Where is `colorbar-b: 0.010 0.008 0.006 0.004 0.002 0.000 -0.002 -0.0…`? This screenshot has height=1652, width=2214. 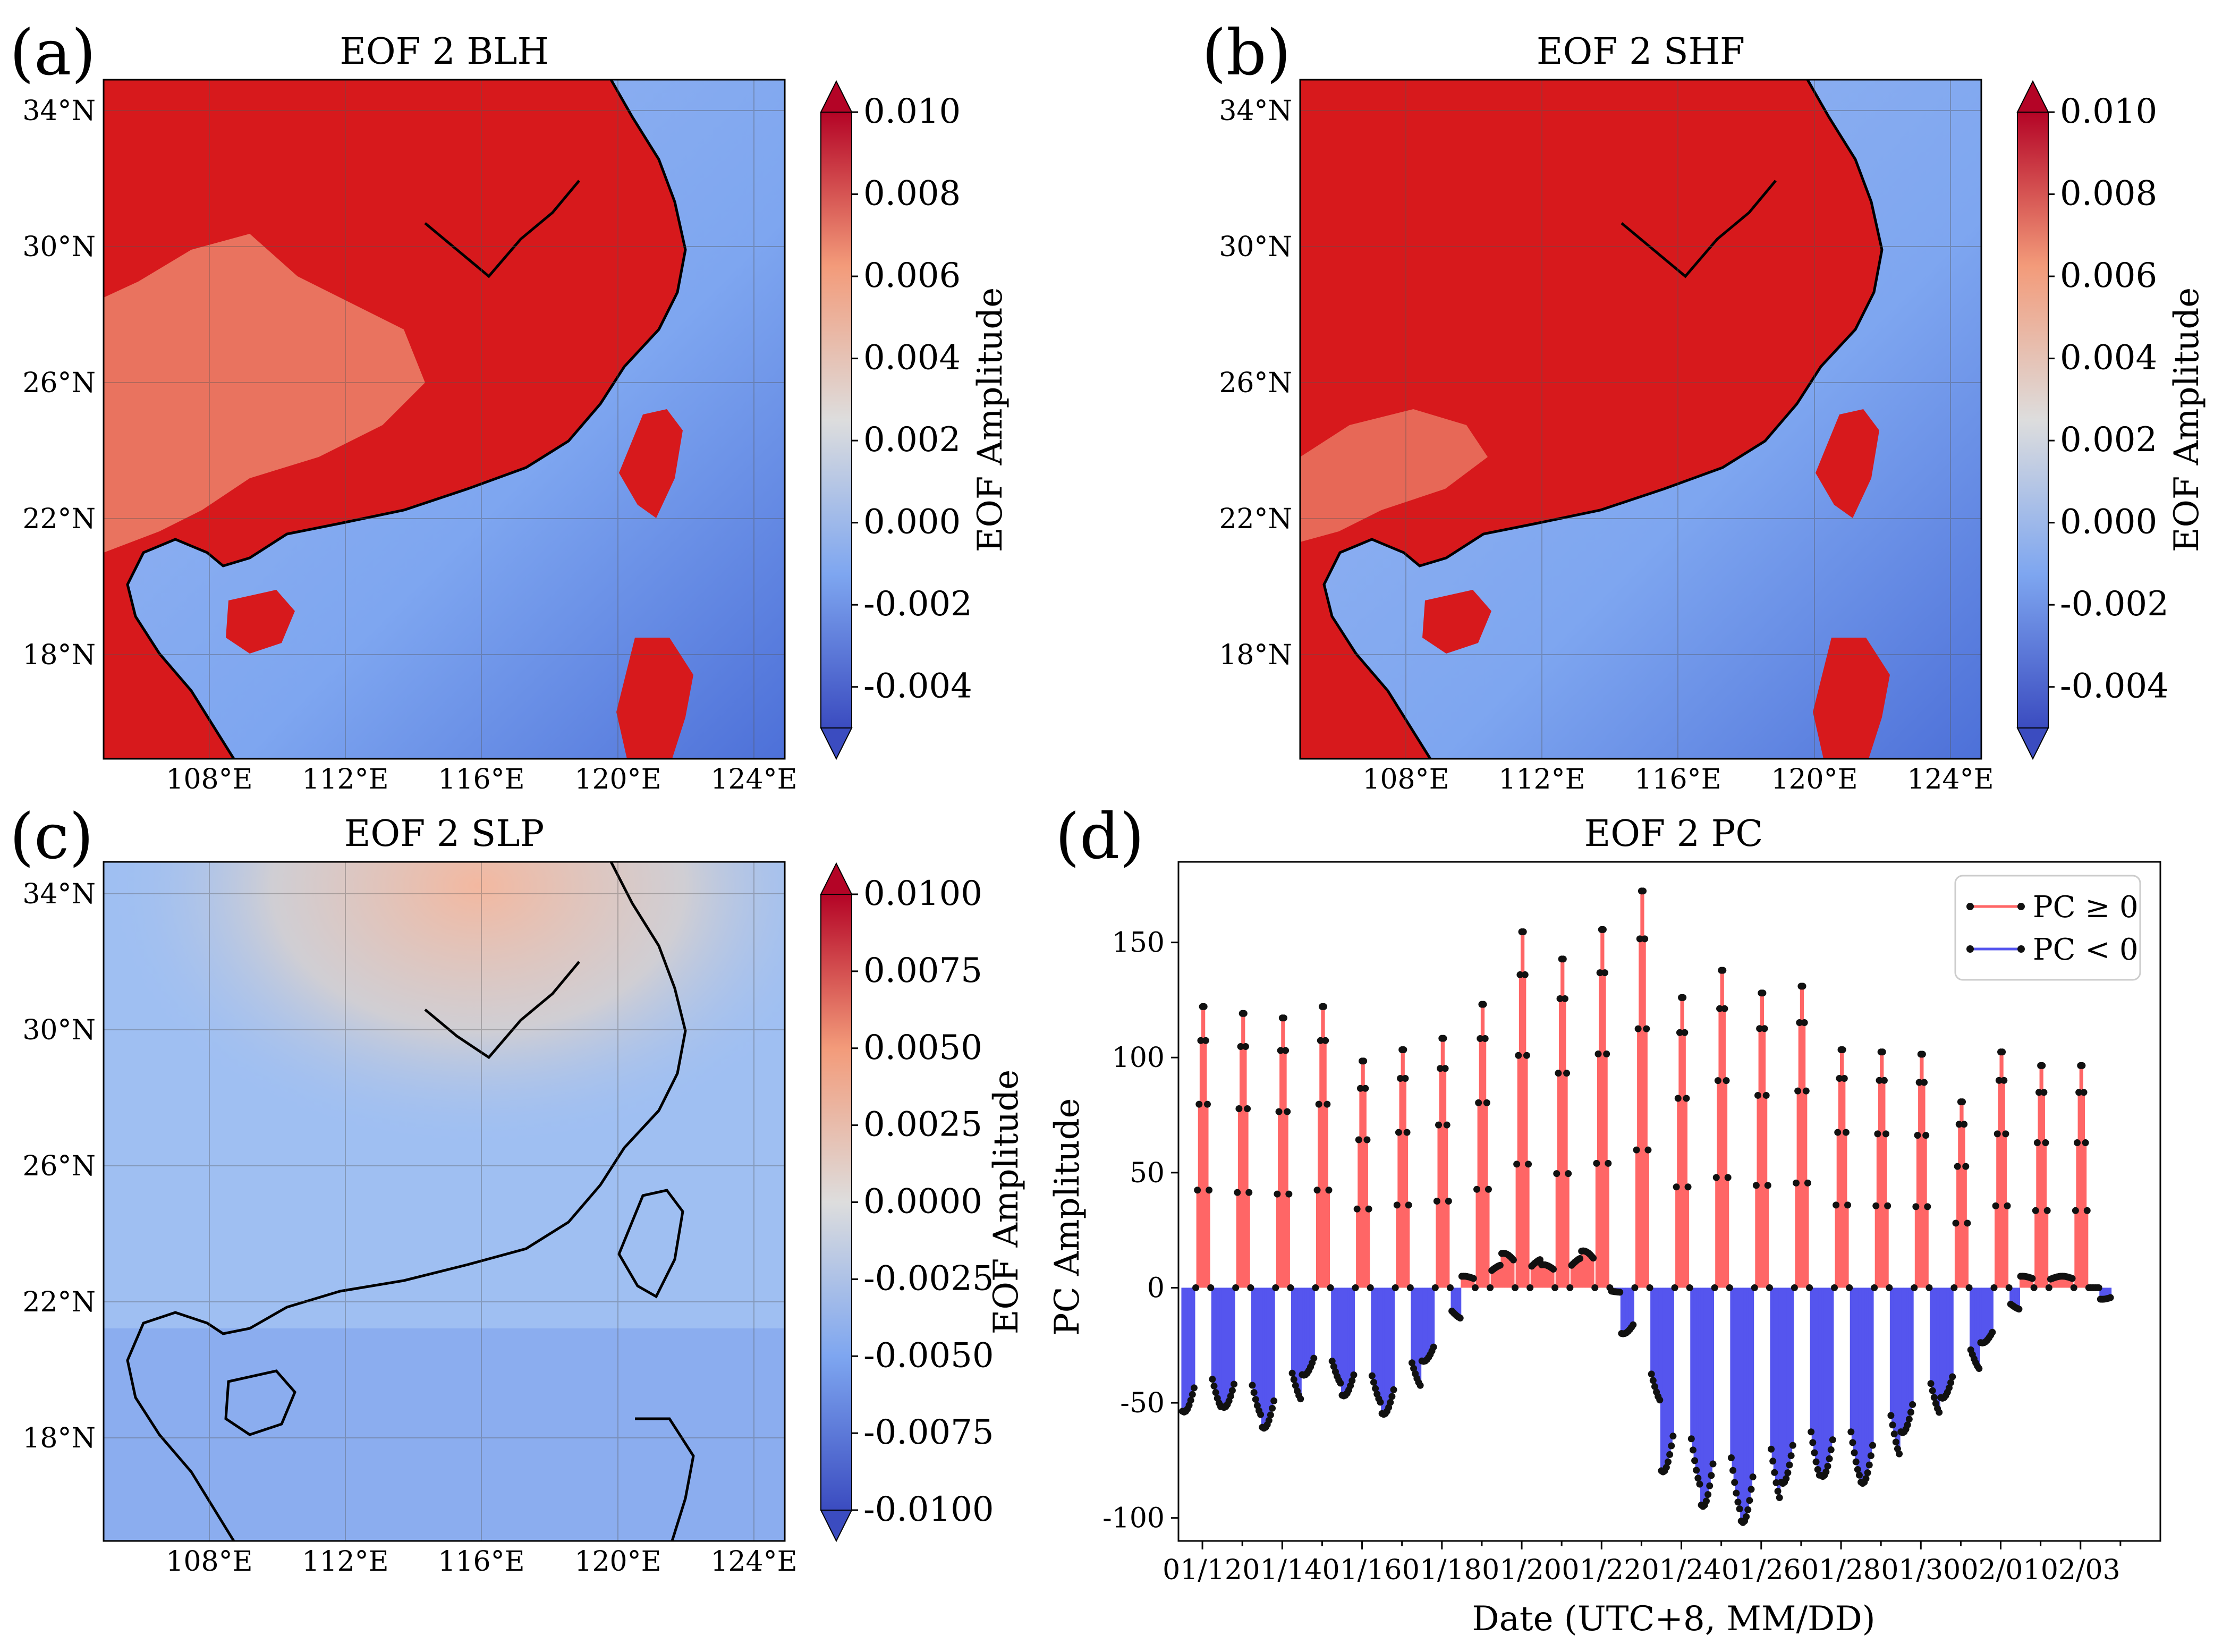
colorbar-b: 0.010 0.008 0.006 0.004 0.002 0.000 -0.002 -0.0… is located at coordinates (2111, 420).